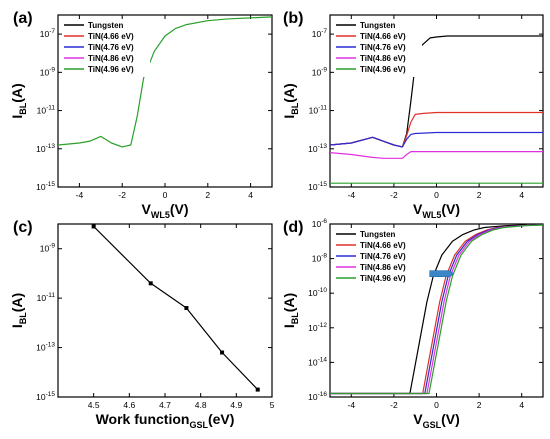  What do you see at coordinates (129, 405) in the screenshot?
I see `x-tick-label: 4.6` at bounding box center [129, 405].